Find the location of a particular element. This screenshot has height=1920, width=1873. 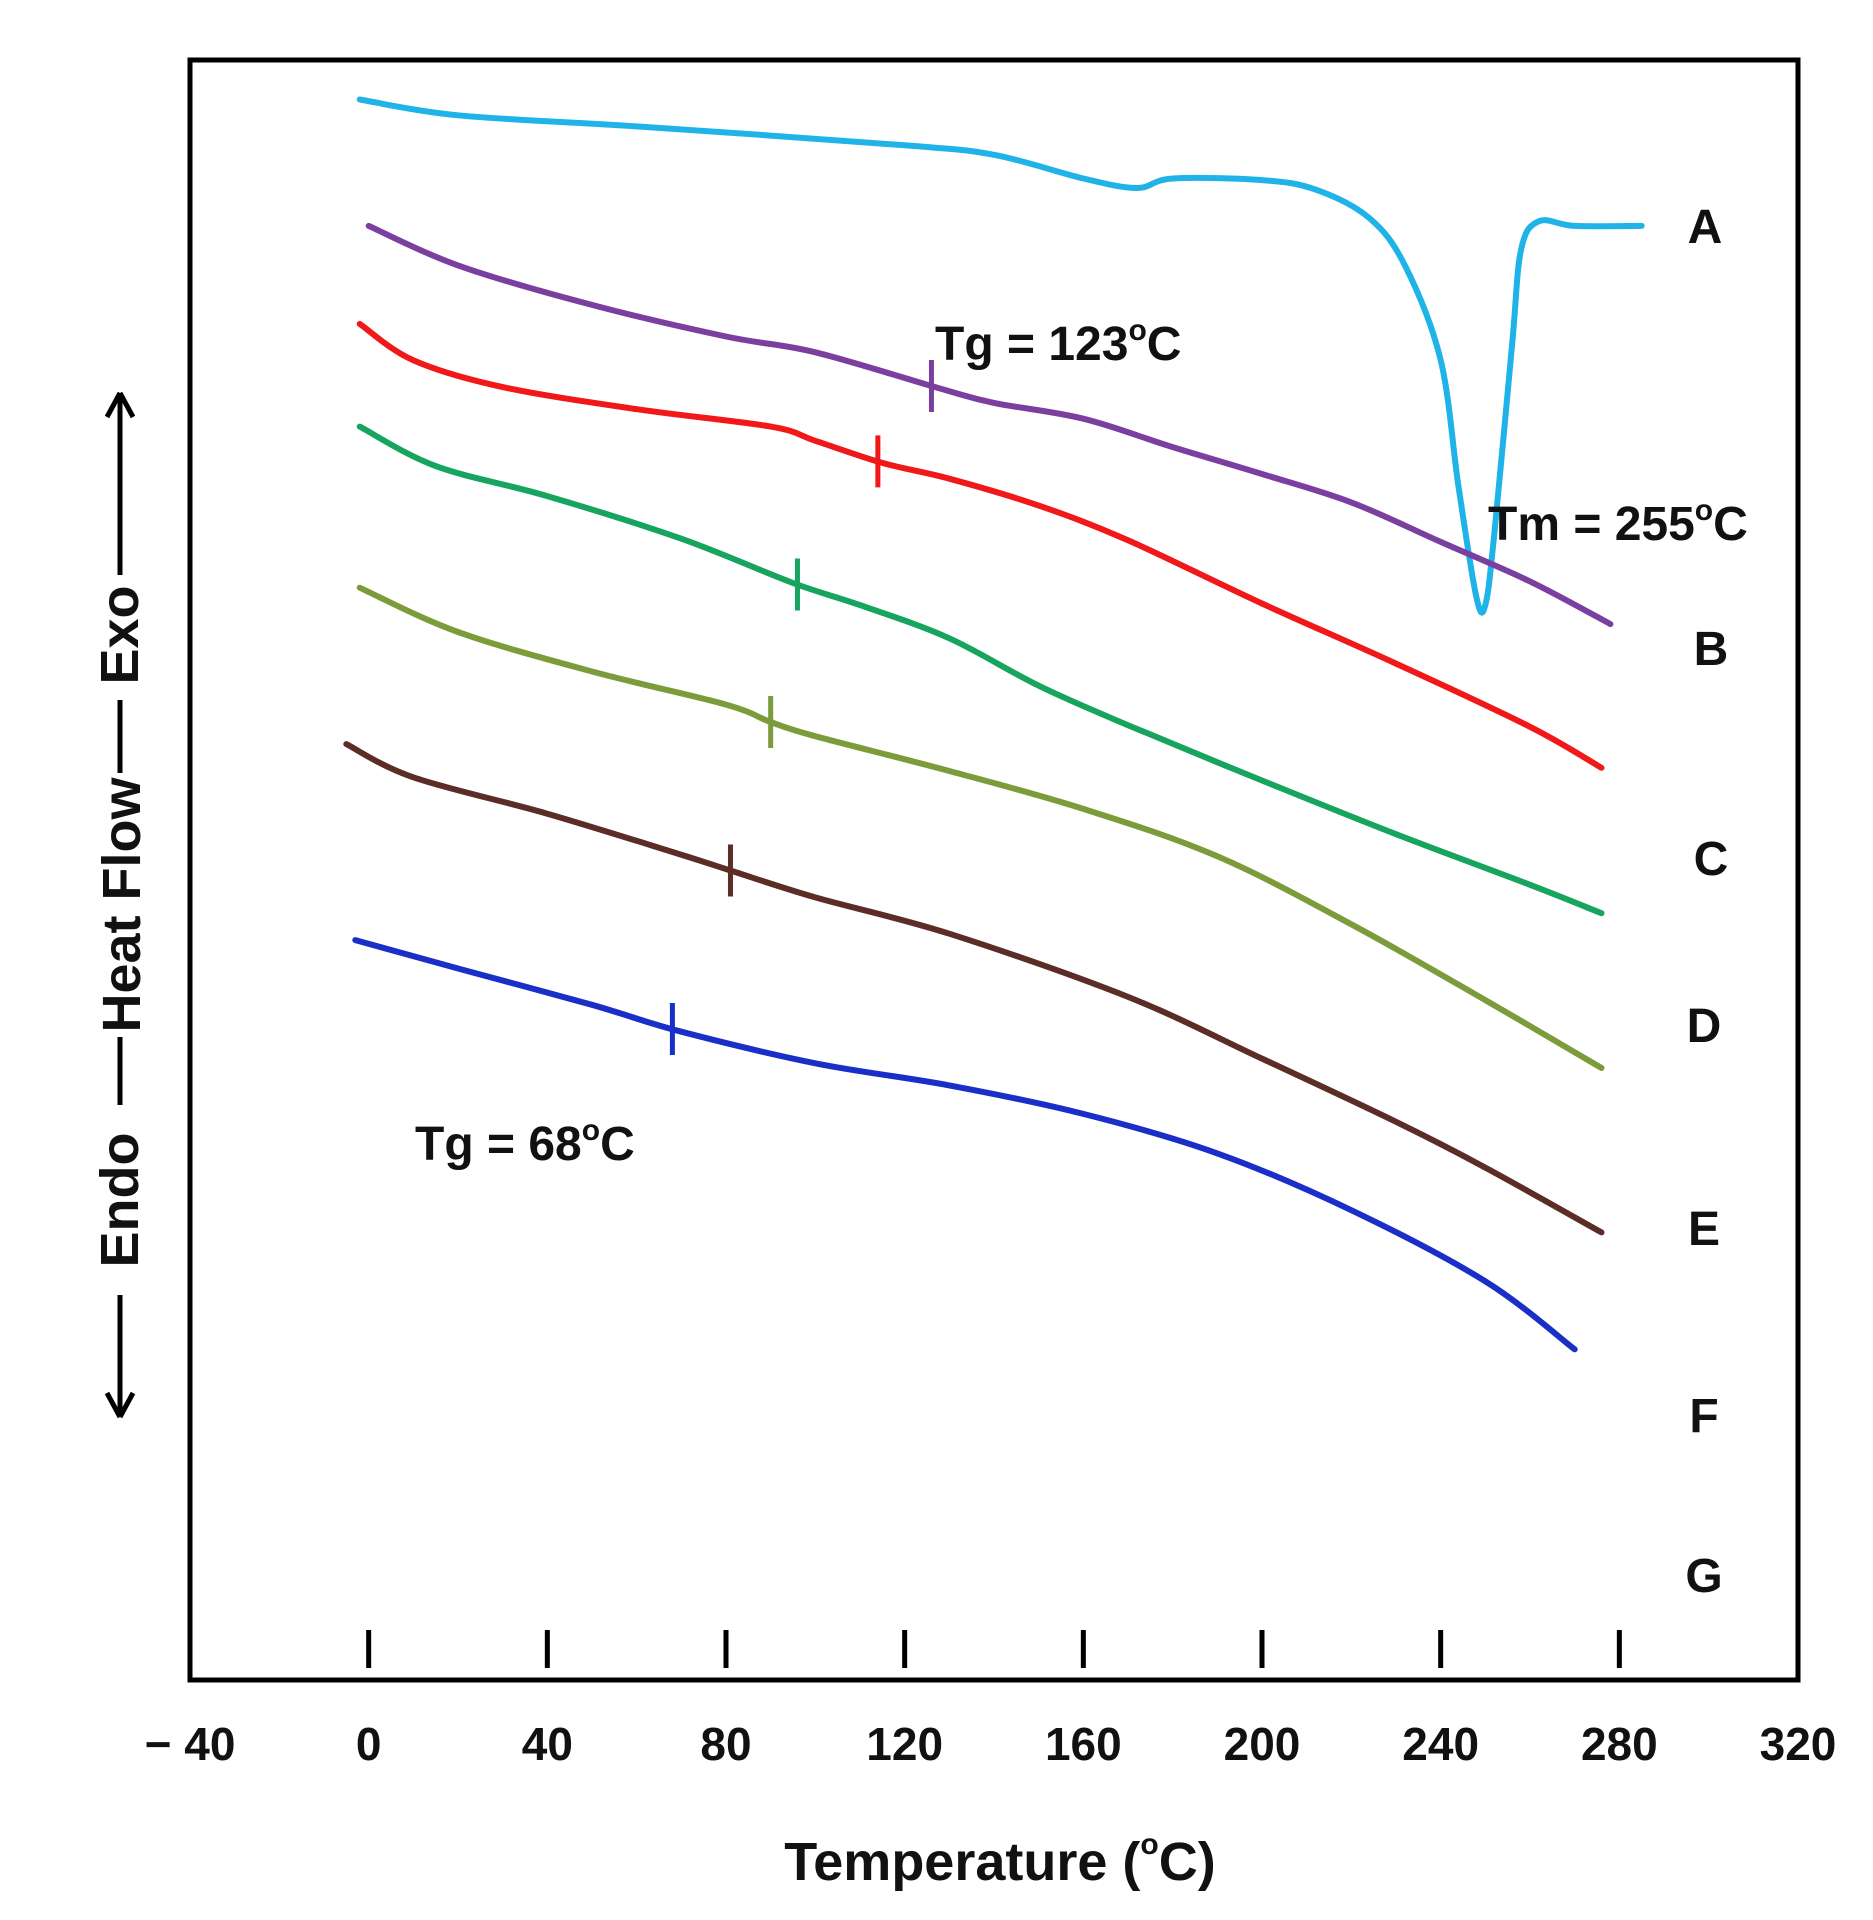

y-arrow-left-head is located at coordinates (120, 1405).